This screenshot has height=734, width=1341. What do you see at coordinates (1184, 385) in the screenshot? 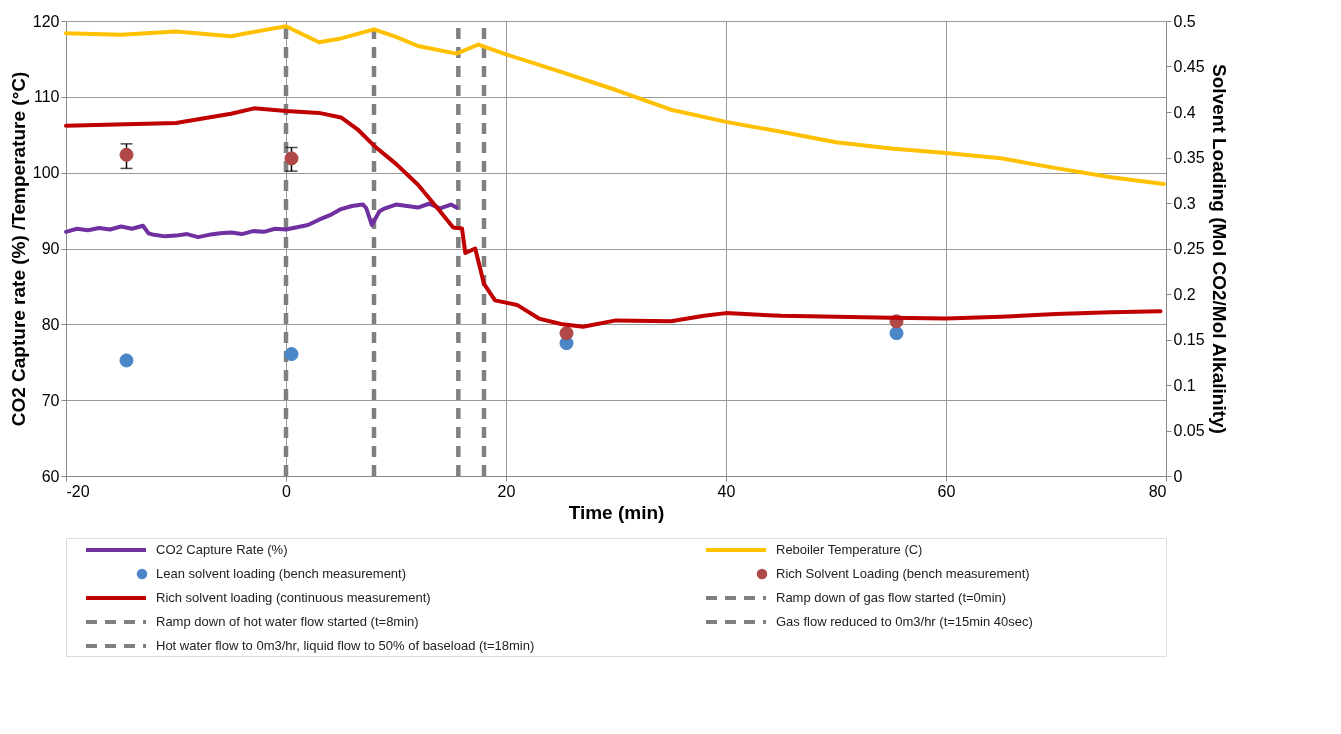
I see `y2-tick-label: 0.1` at bounding box center [1184, 385].